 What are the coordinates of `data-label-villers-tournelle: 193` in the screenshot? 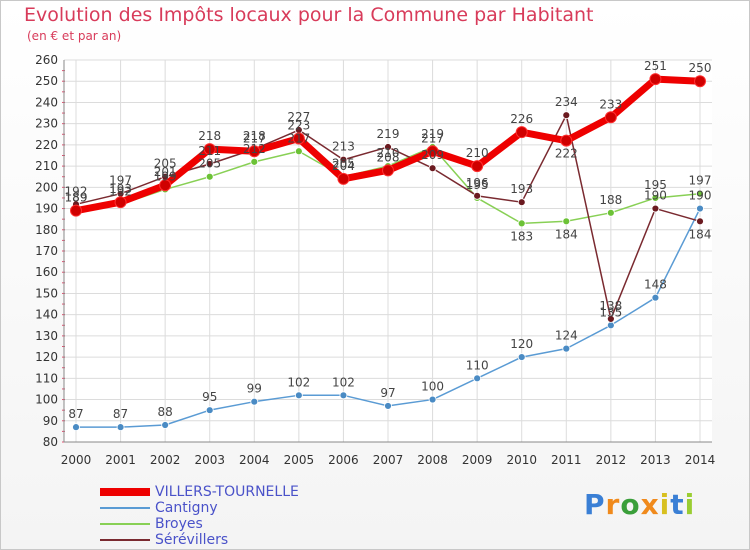 It's located at (120, 189).